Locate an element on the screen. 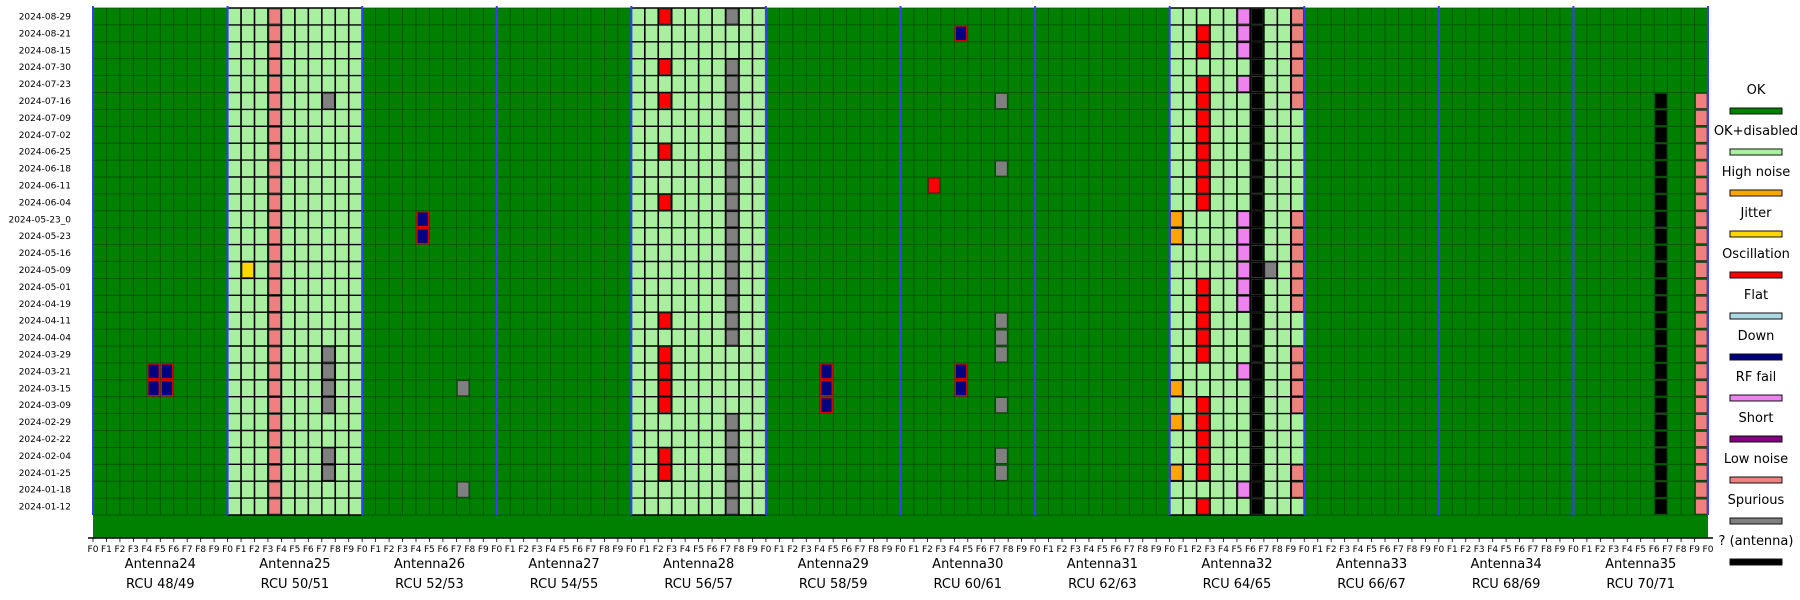 The width and height of the screenshot is (1800, 600). rcu-label: RCU 66/67 is located at coordinates (1371, 584).